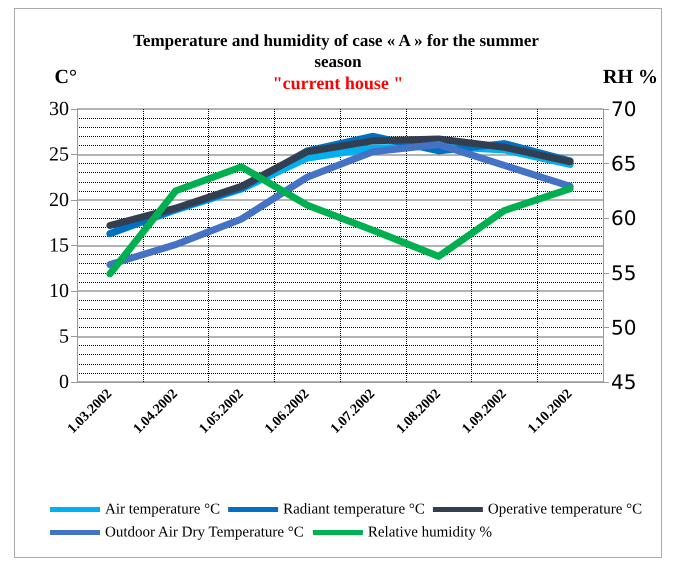 The width and height of the screenshot is (676, 564). I want to click on legend-label: Operative temperature °C, so click(565, 510).